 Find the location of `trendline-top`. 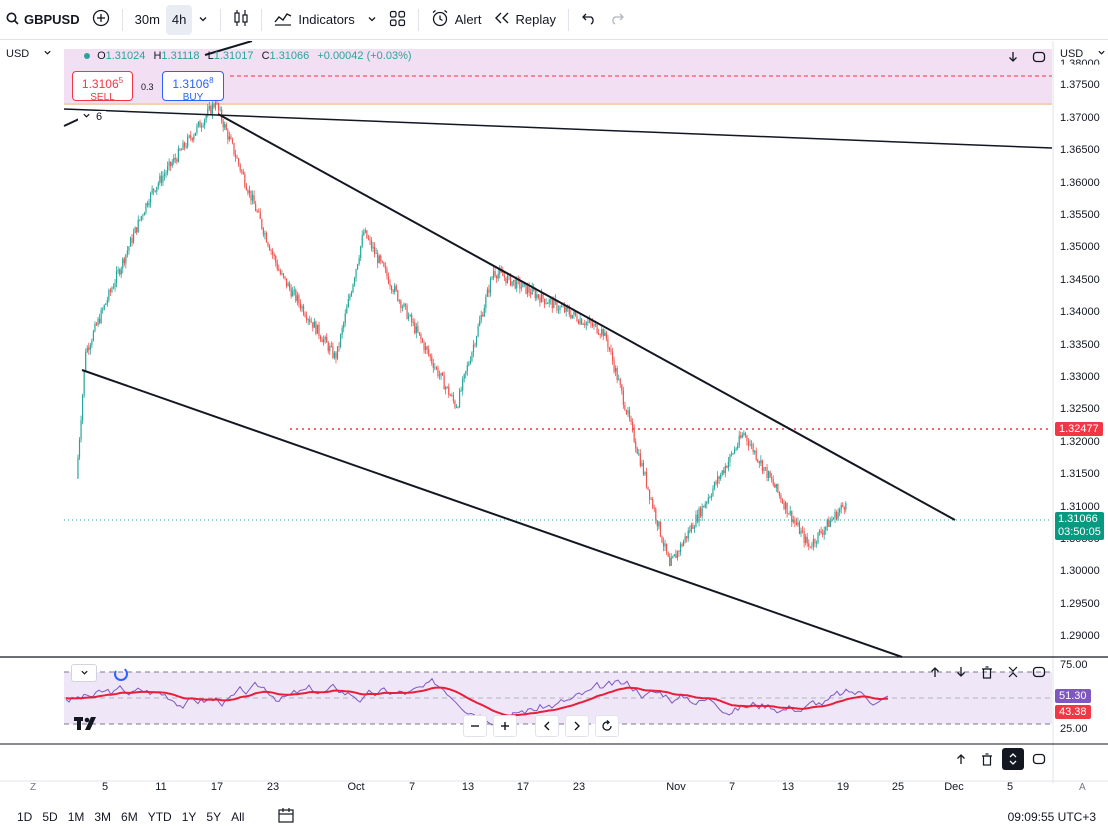

trendline-top is located at coordinates (558, 128).